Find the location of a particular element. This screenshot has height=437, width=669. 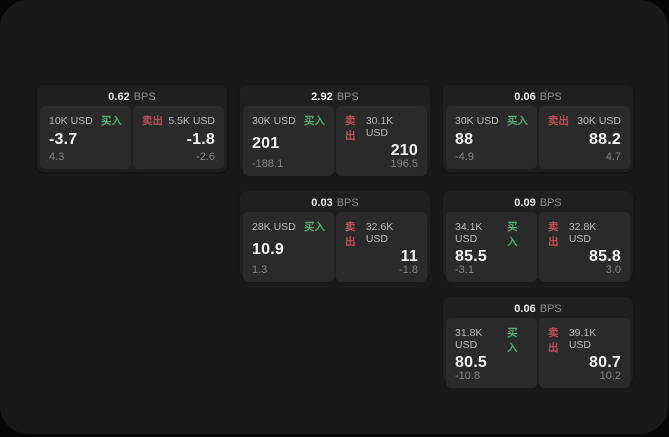

spread-header: 0.03 BPS is located at coordinates (335, 203).